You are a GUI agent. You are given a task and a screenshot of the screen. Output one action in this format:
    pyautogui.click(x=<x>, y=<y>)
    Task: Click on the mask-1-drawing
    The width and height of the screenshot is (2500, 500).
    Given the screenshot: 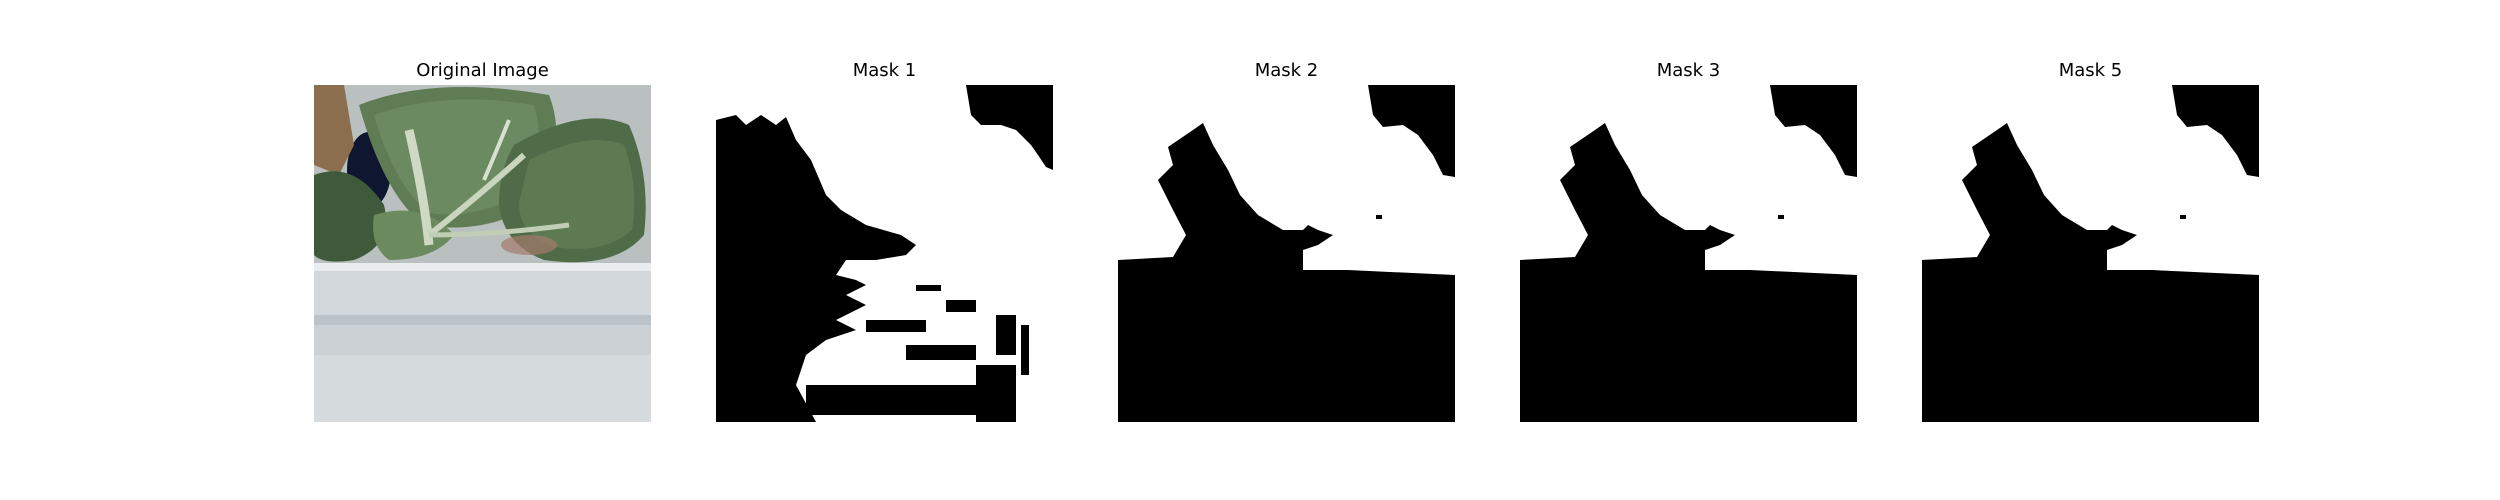 What is the action you would take?
    pyautogui.click(x=884, y=253)
    